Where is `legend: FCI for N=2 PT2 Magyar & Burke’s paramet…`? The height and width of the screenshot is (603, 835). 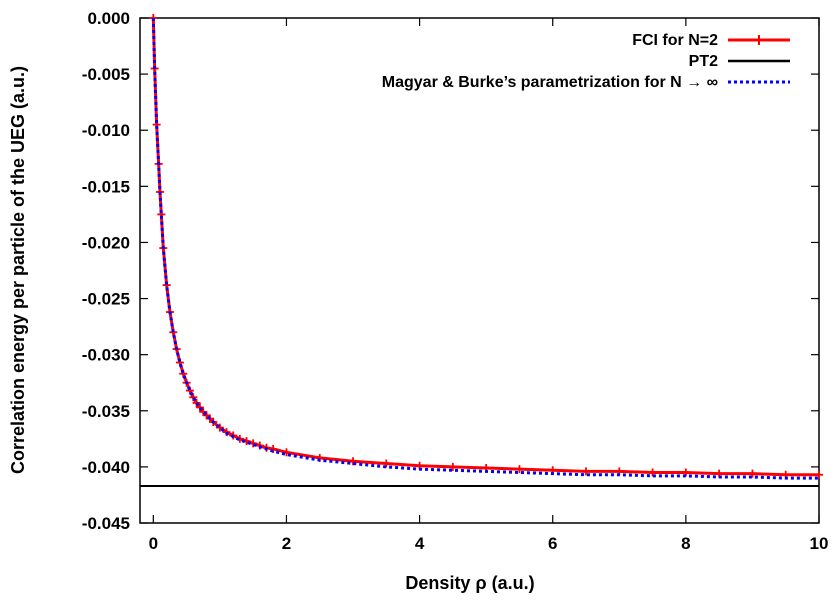 legend: FCI for N=2 PT2 Magyar & Burke’s paramet… is located at coordinates (586, 61).